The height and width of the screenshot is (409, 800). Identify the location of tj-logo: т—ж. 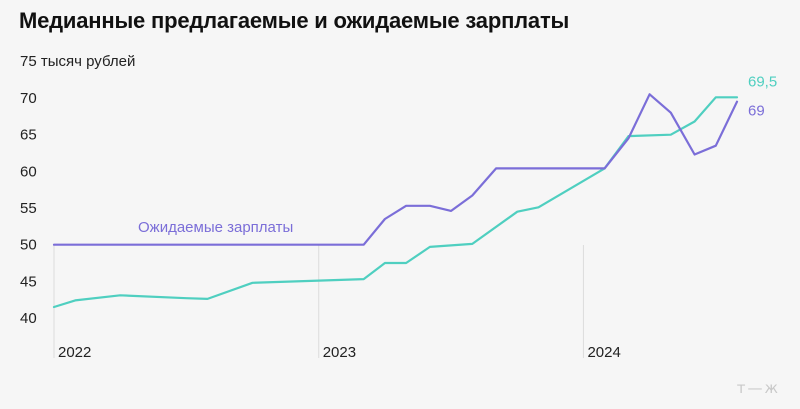
(758, 388).